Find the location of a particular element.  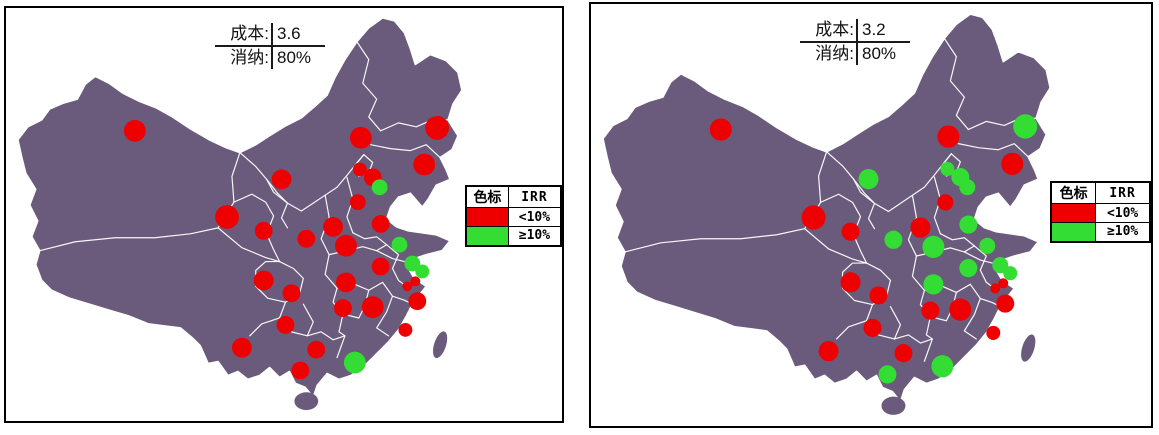

scenario-label-box: 成本: 3.2 消纳: 80% is located at coordinates (855, 42).